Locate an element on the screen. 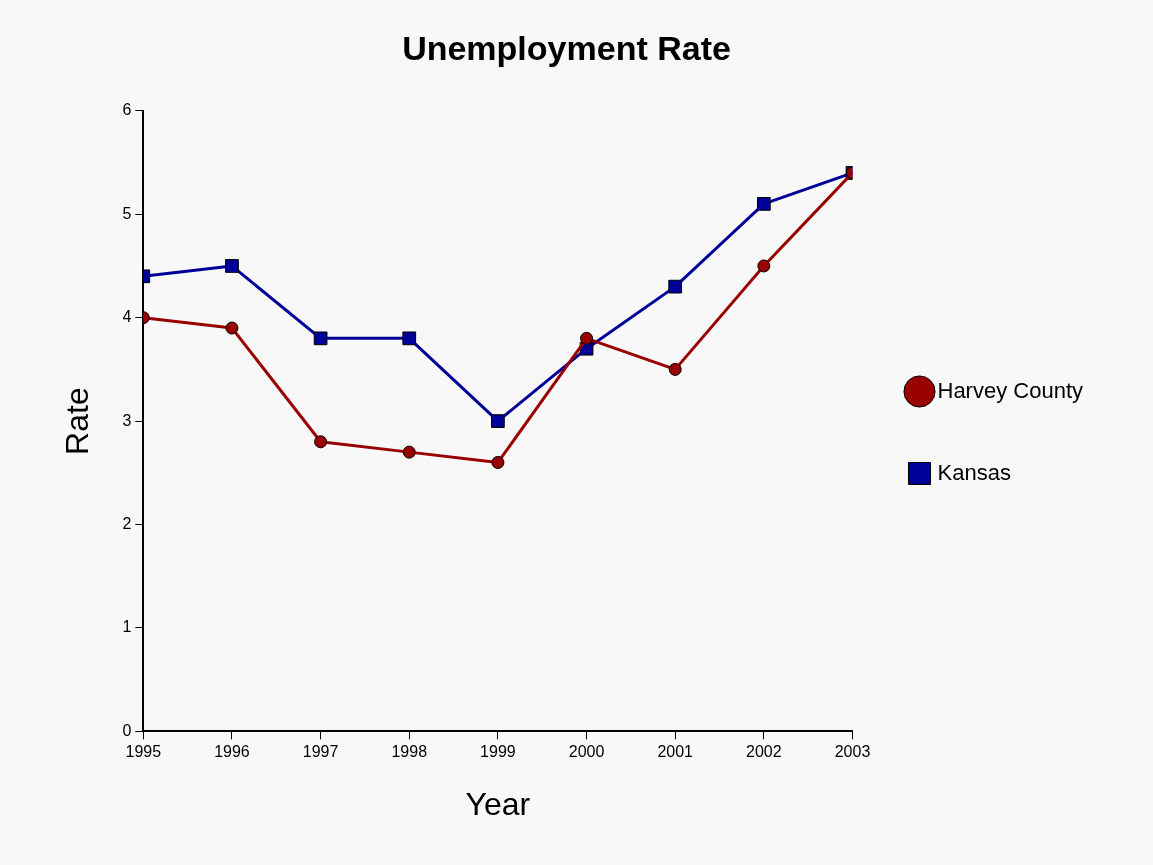  y-tick-label: 5 is located at coordinates (127, 213).